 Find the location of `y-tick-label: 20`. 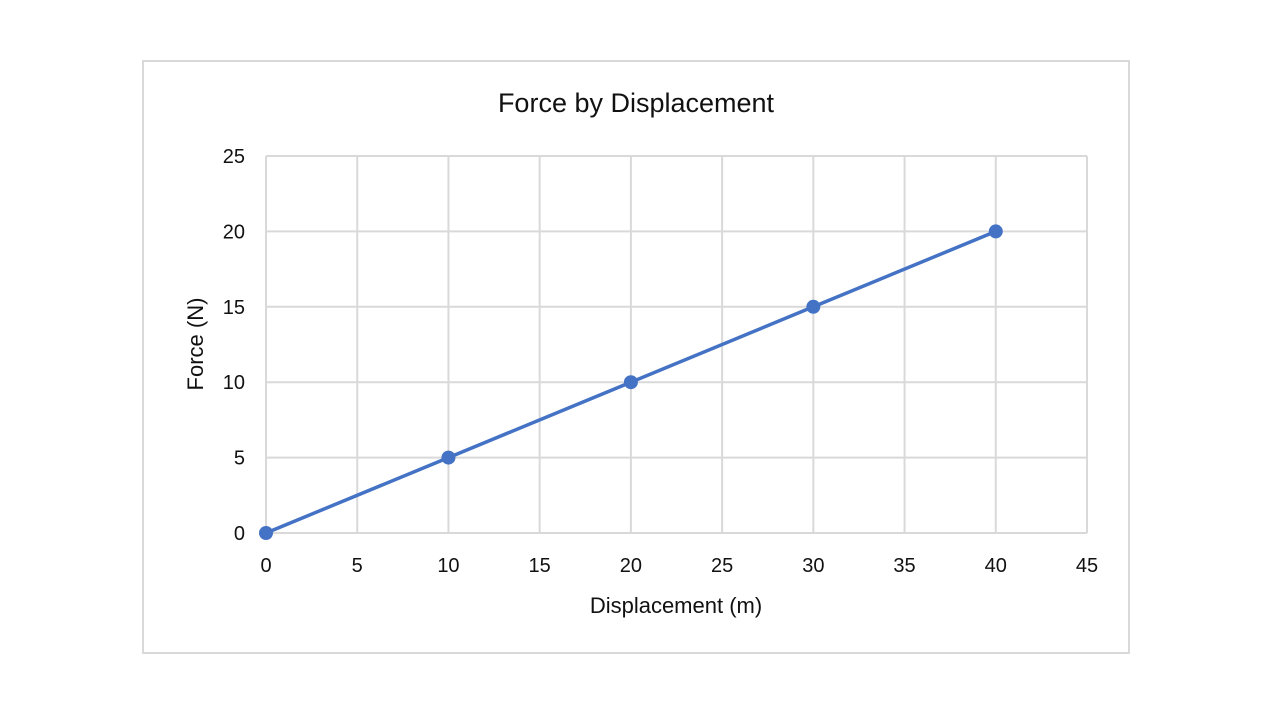

y-tick-label: 20 is located at coordinates (234, 232).